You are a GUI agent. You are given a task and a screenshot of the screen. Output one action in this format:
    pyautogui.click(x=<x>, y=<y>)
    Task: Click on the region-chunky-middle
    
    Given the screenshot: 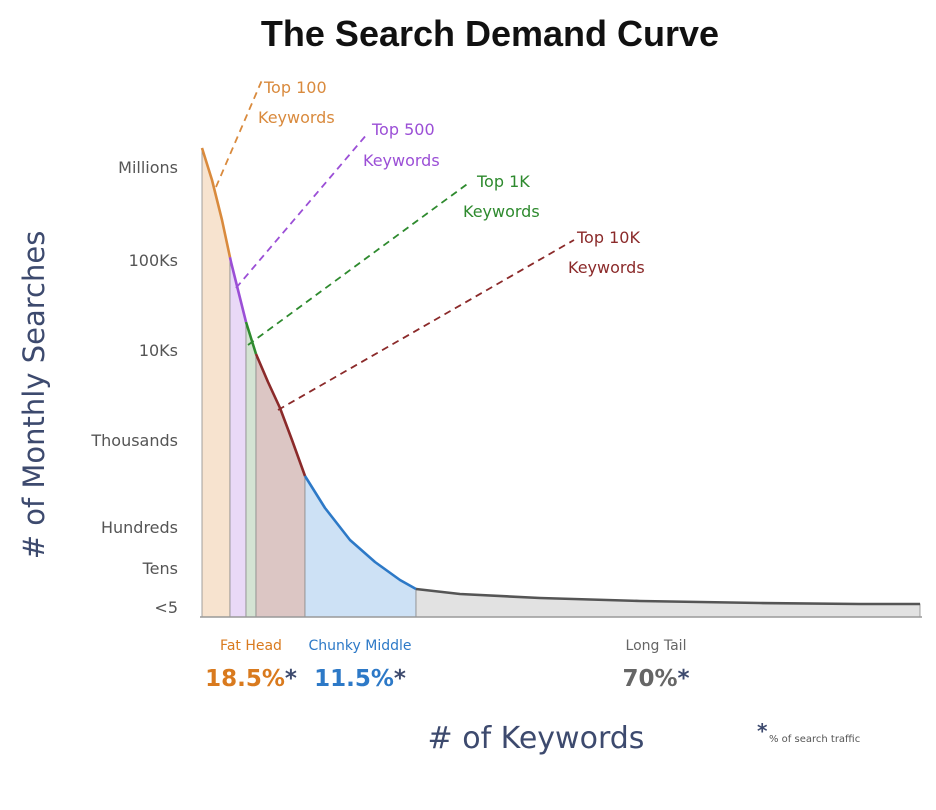 What is the action you would take?
    pyautogui.click(x=360, y=546)
    